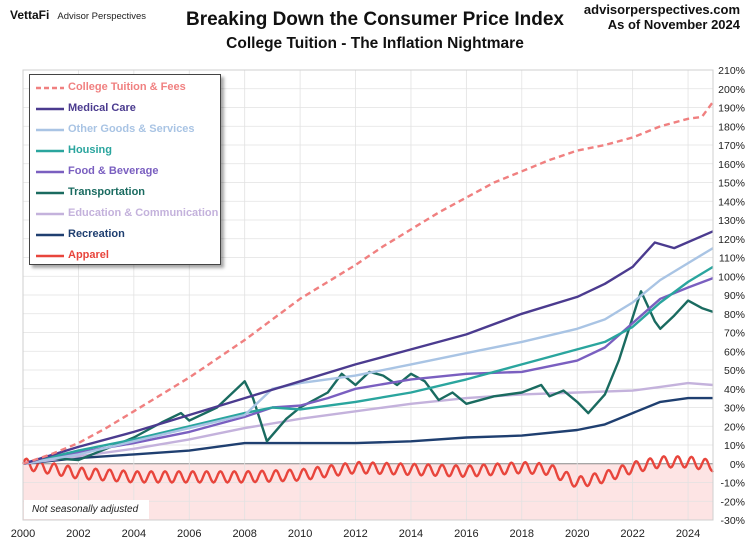  I want to click on y-tick-label: 30%, so click(734, 409).